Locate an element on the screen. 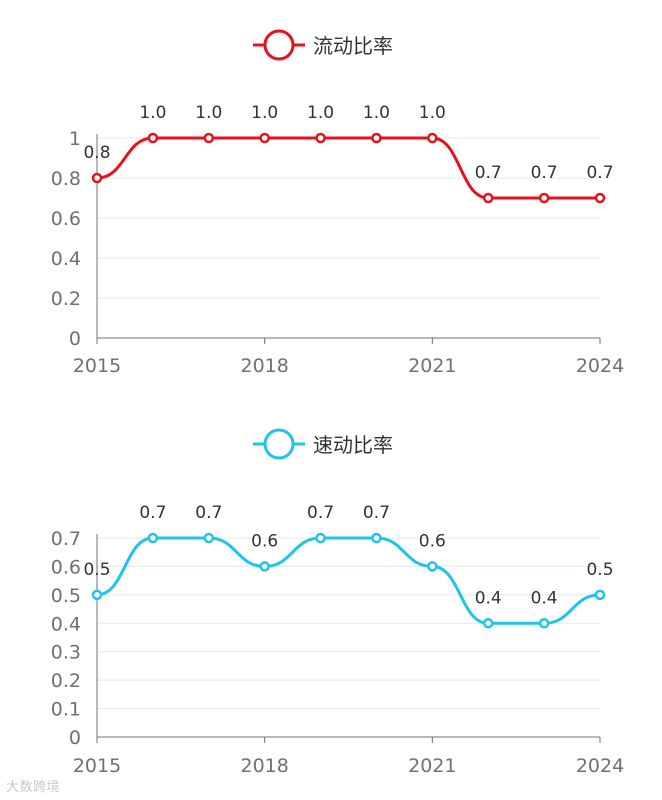 The height and width of the screenshot is (800, 662). legend: 流动比率 is located at coordinates (323, 45).